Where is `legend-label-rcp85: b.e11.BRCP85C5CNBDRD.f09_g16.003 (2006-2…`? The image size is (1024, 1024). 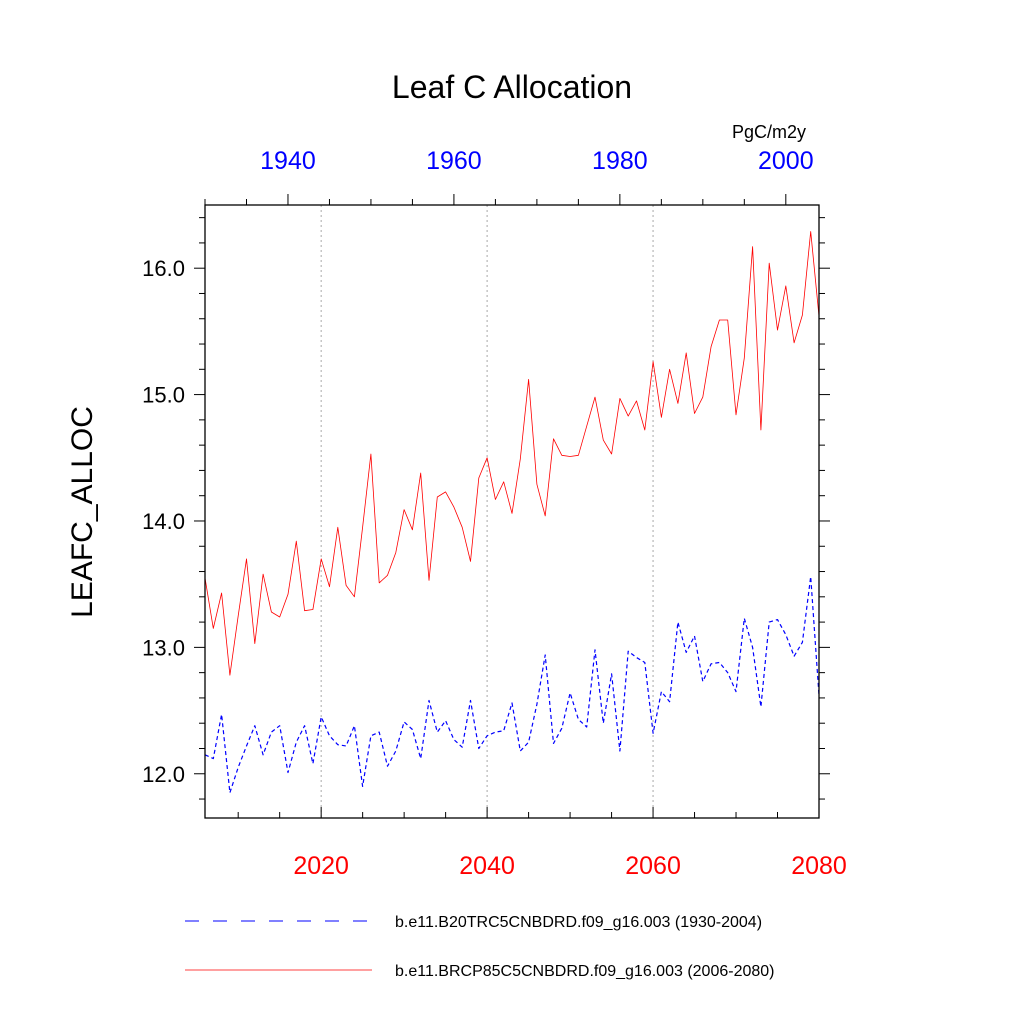 legend-label-rcp85: b.e11.BRCP85C5CNBDRD.f09_g16.003 (2006-2… is located at coordinates (584, 971).